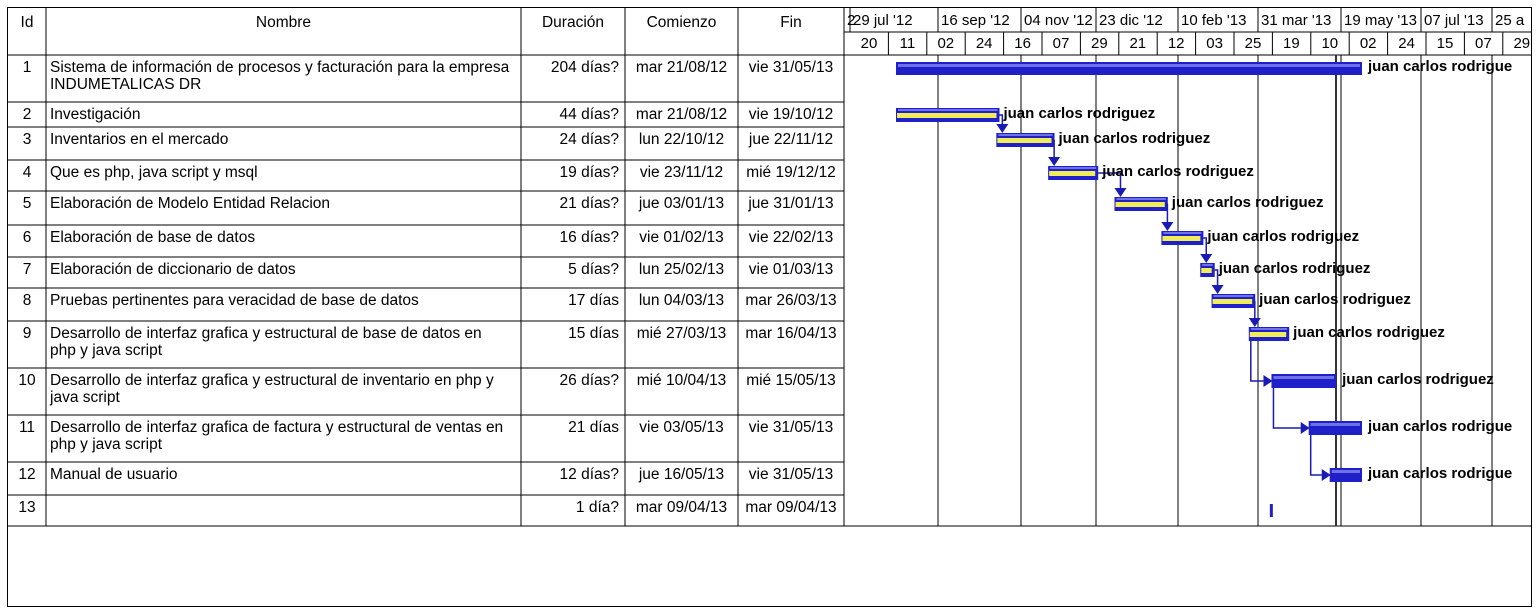  Describe the element at coordinates (1380, 20) in the screenshot. I see `timescale-major-label: 19 may '13` at that location.